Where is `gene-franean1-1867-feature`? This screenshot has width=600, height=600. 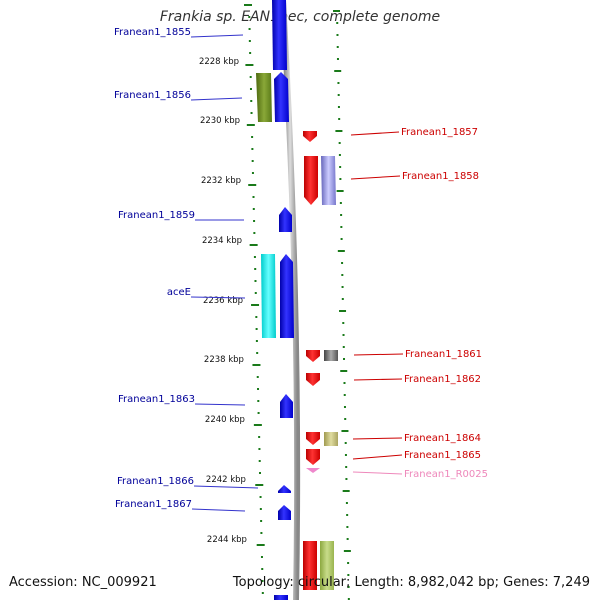 gene-franean1-1867-feature is located at coordinates (284, 512).